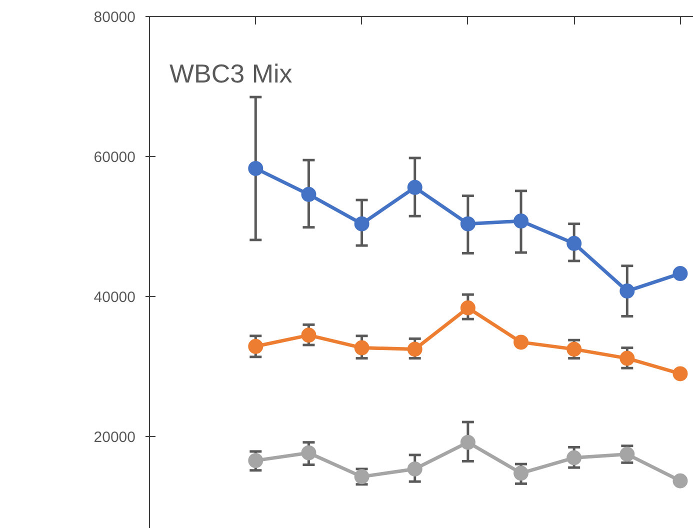 The width and height of the screenshot is (693, 528). Describe the element at coordinates (231, 73) in the screenshot. I see `text: WBC3 Mix` at that location.